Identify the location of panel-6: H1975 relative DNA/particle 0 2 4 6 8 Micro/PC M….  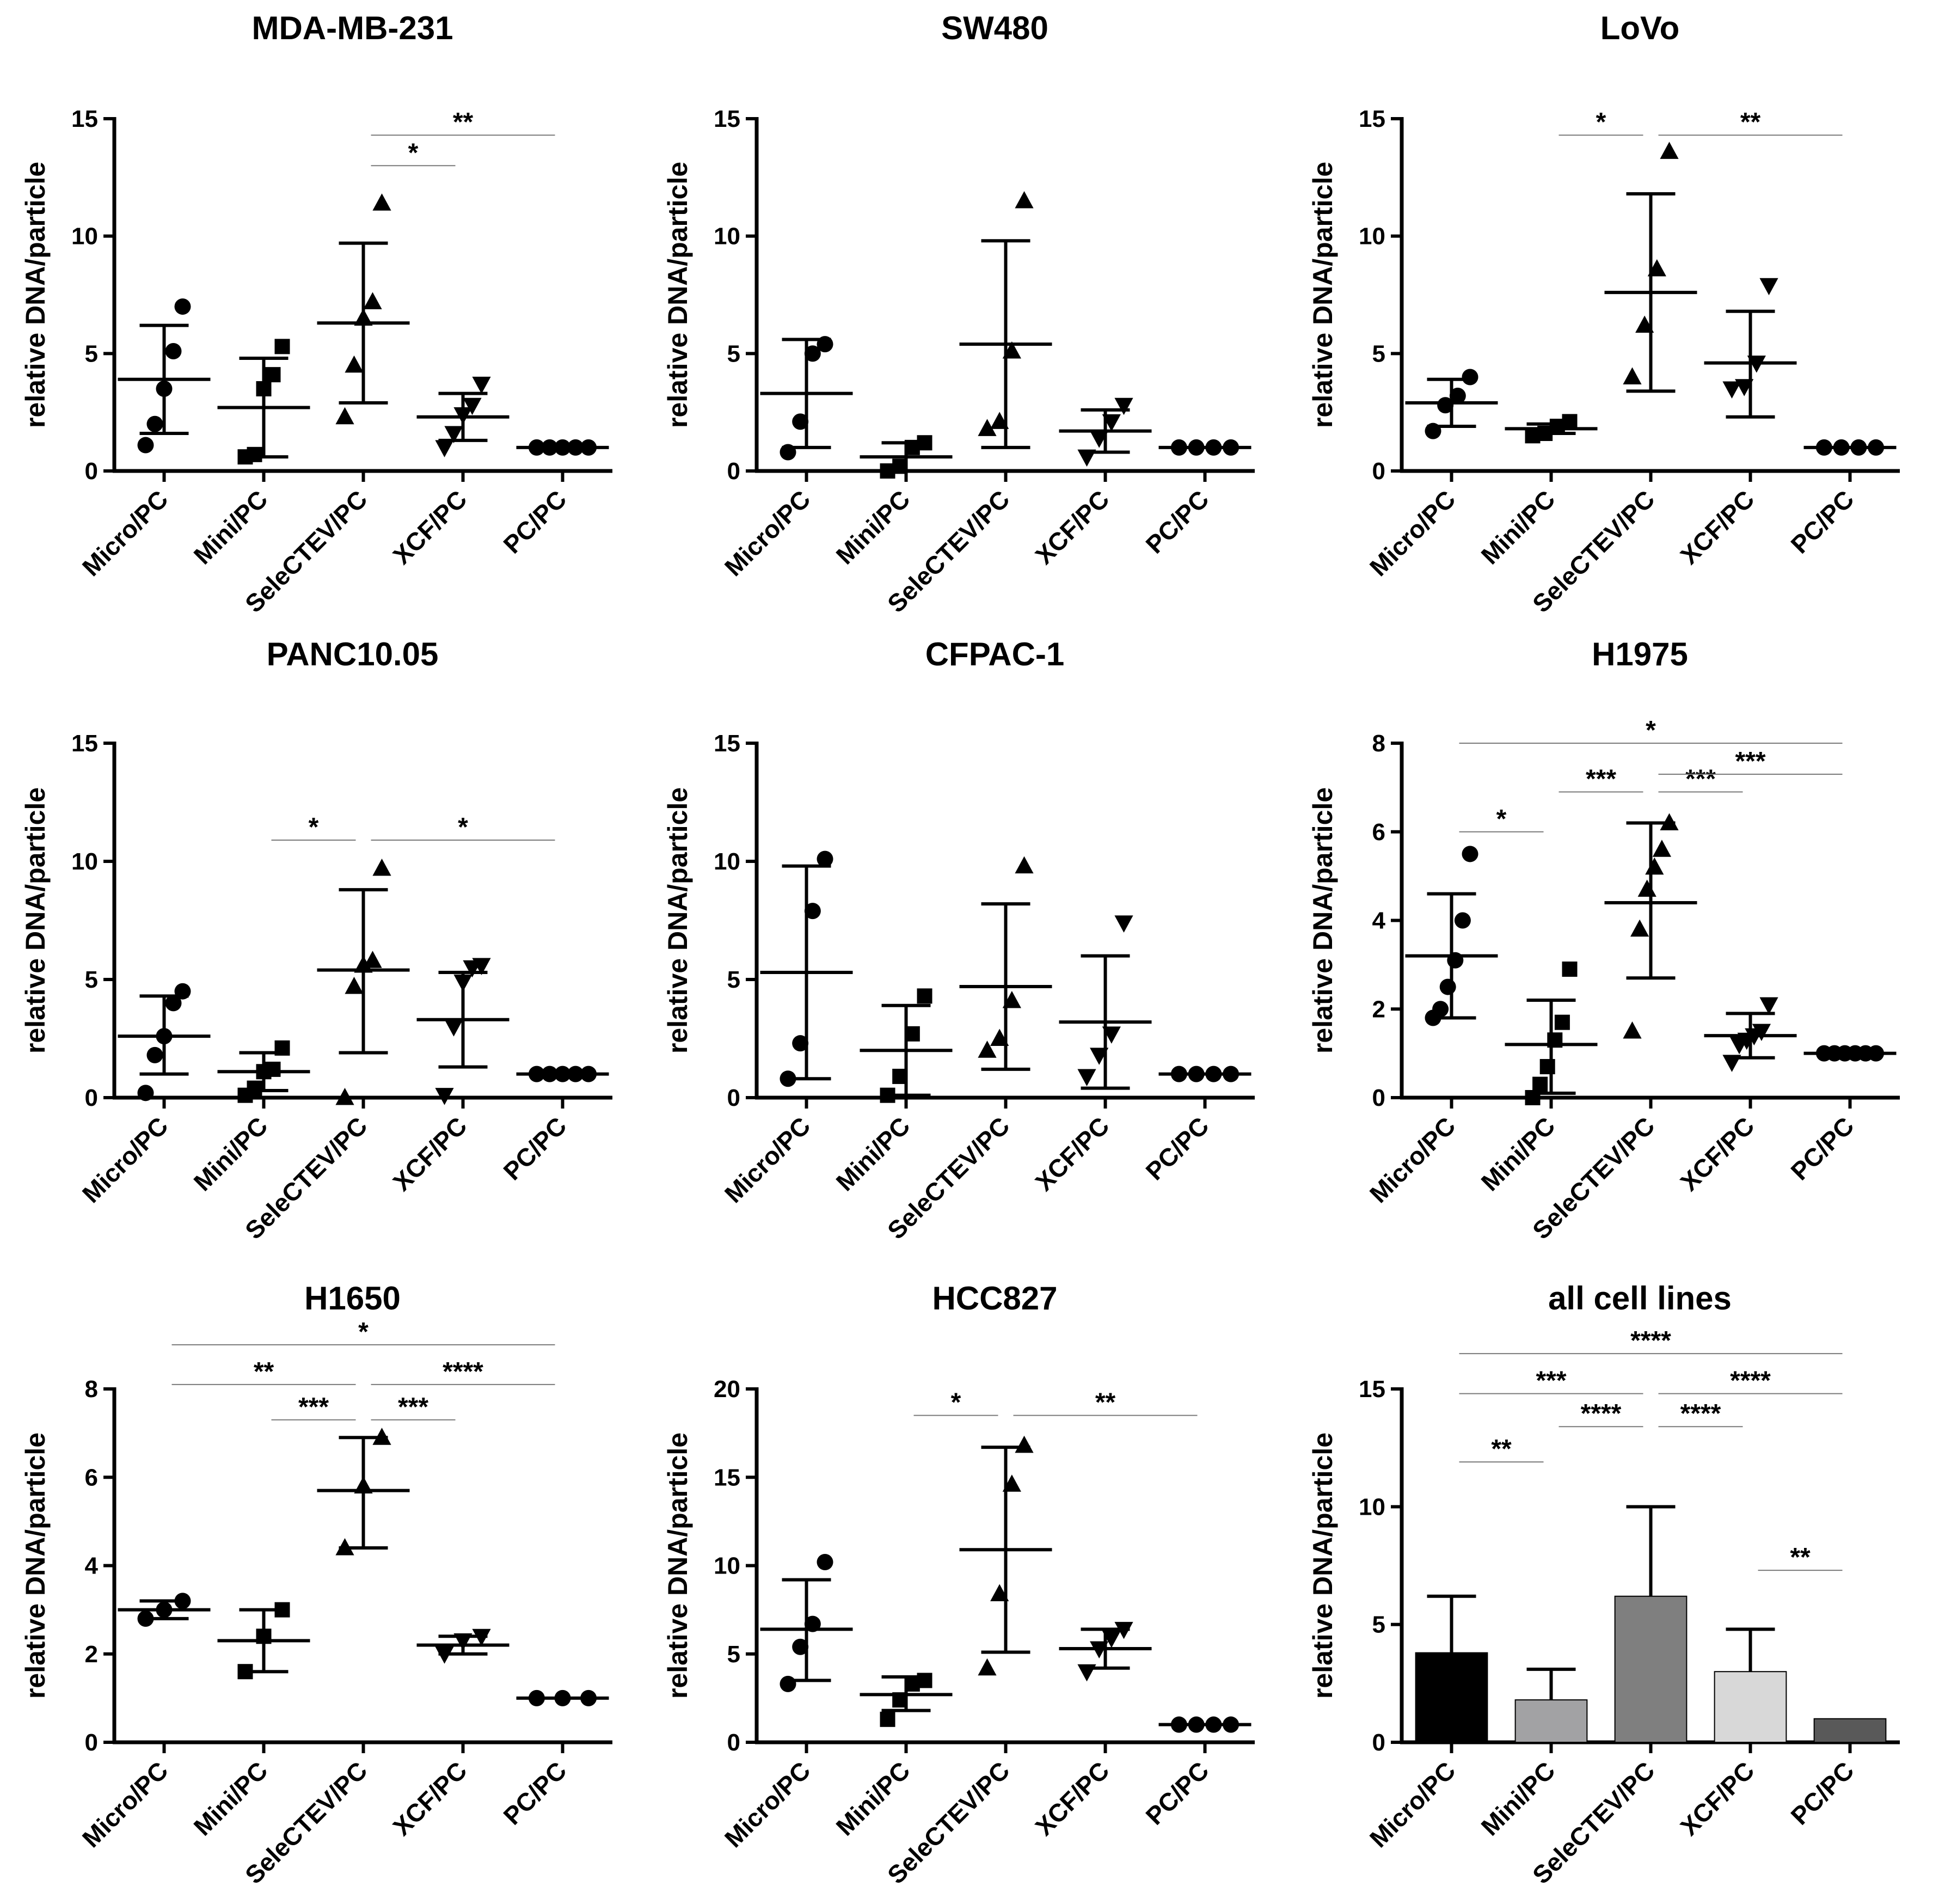
(1604, 941).